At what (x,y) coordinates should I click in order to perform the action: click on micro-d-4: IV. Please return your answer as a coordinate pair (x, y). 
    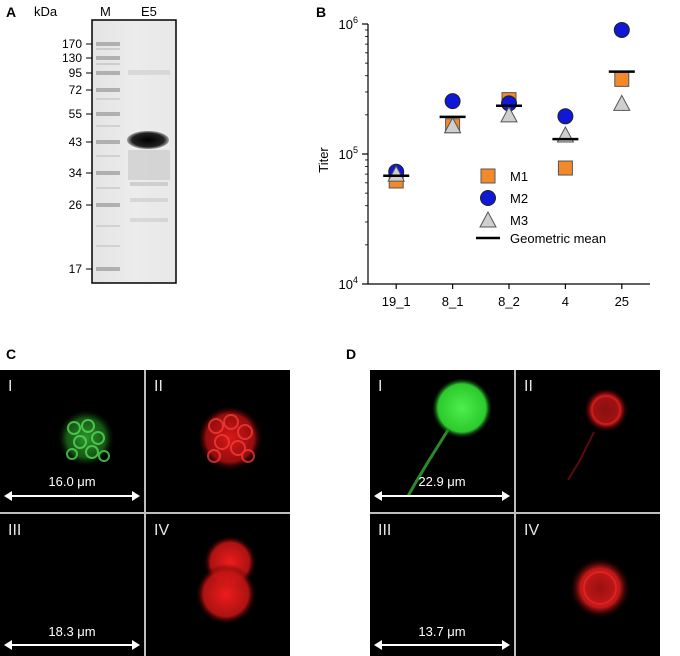
    Looking at the image, I should click on (588, 585).